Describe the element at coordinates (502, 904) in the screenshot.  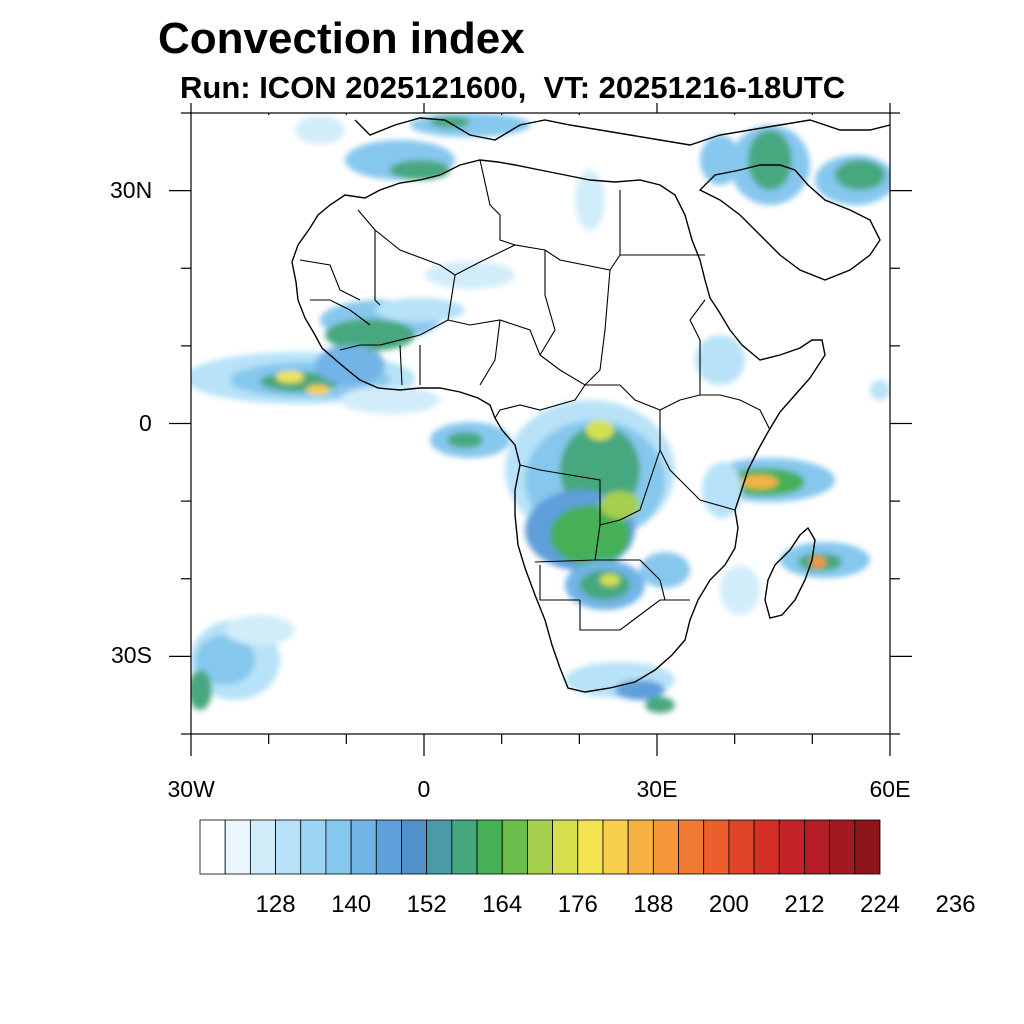
I see `colorbar-label: 164` at that location.